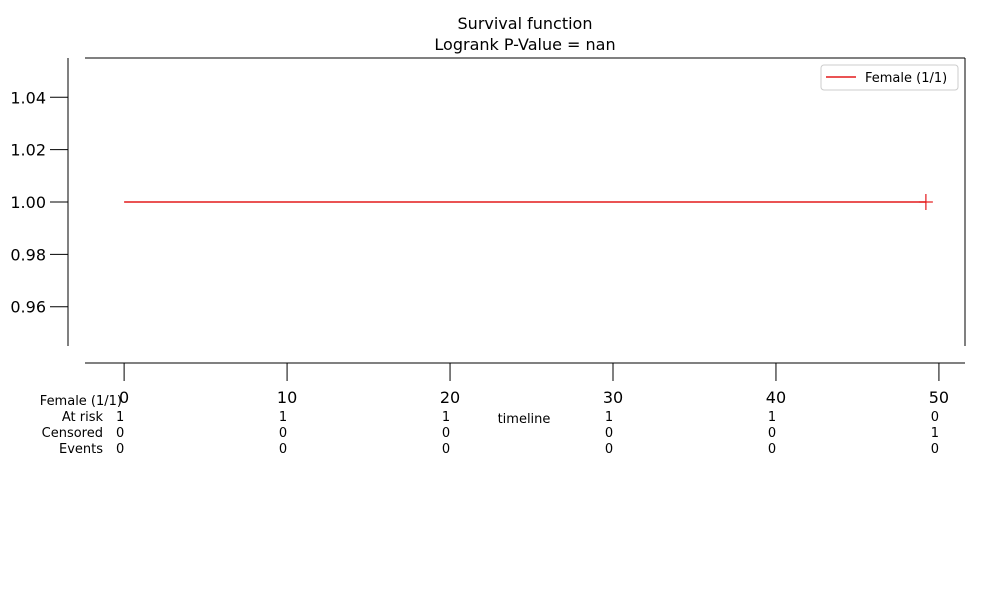 This screenshot has width=1000, height=600. Describe the element at coordinates (83, 417) in the screenshot. I see `risk-row-label: At risk` at that location.